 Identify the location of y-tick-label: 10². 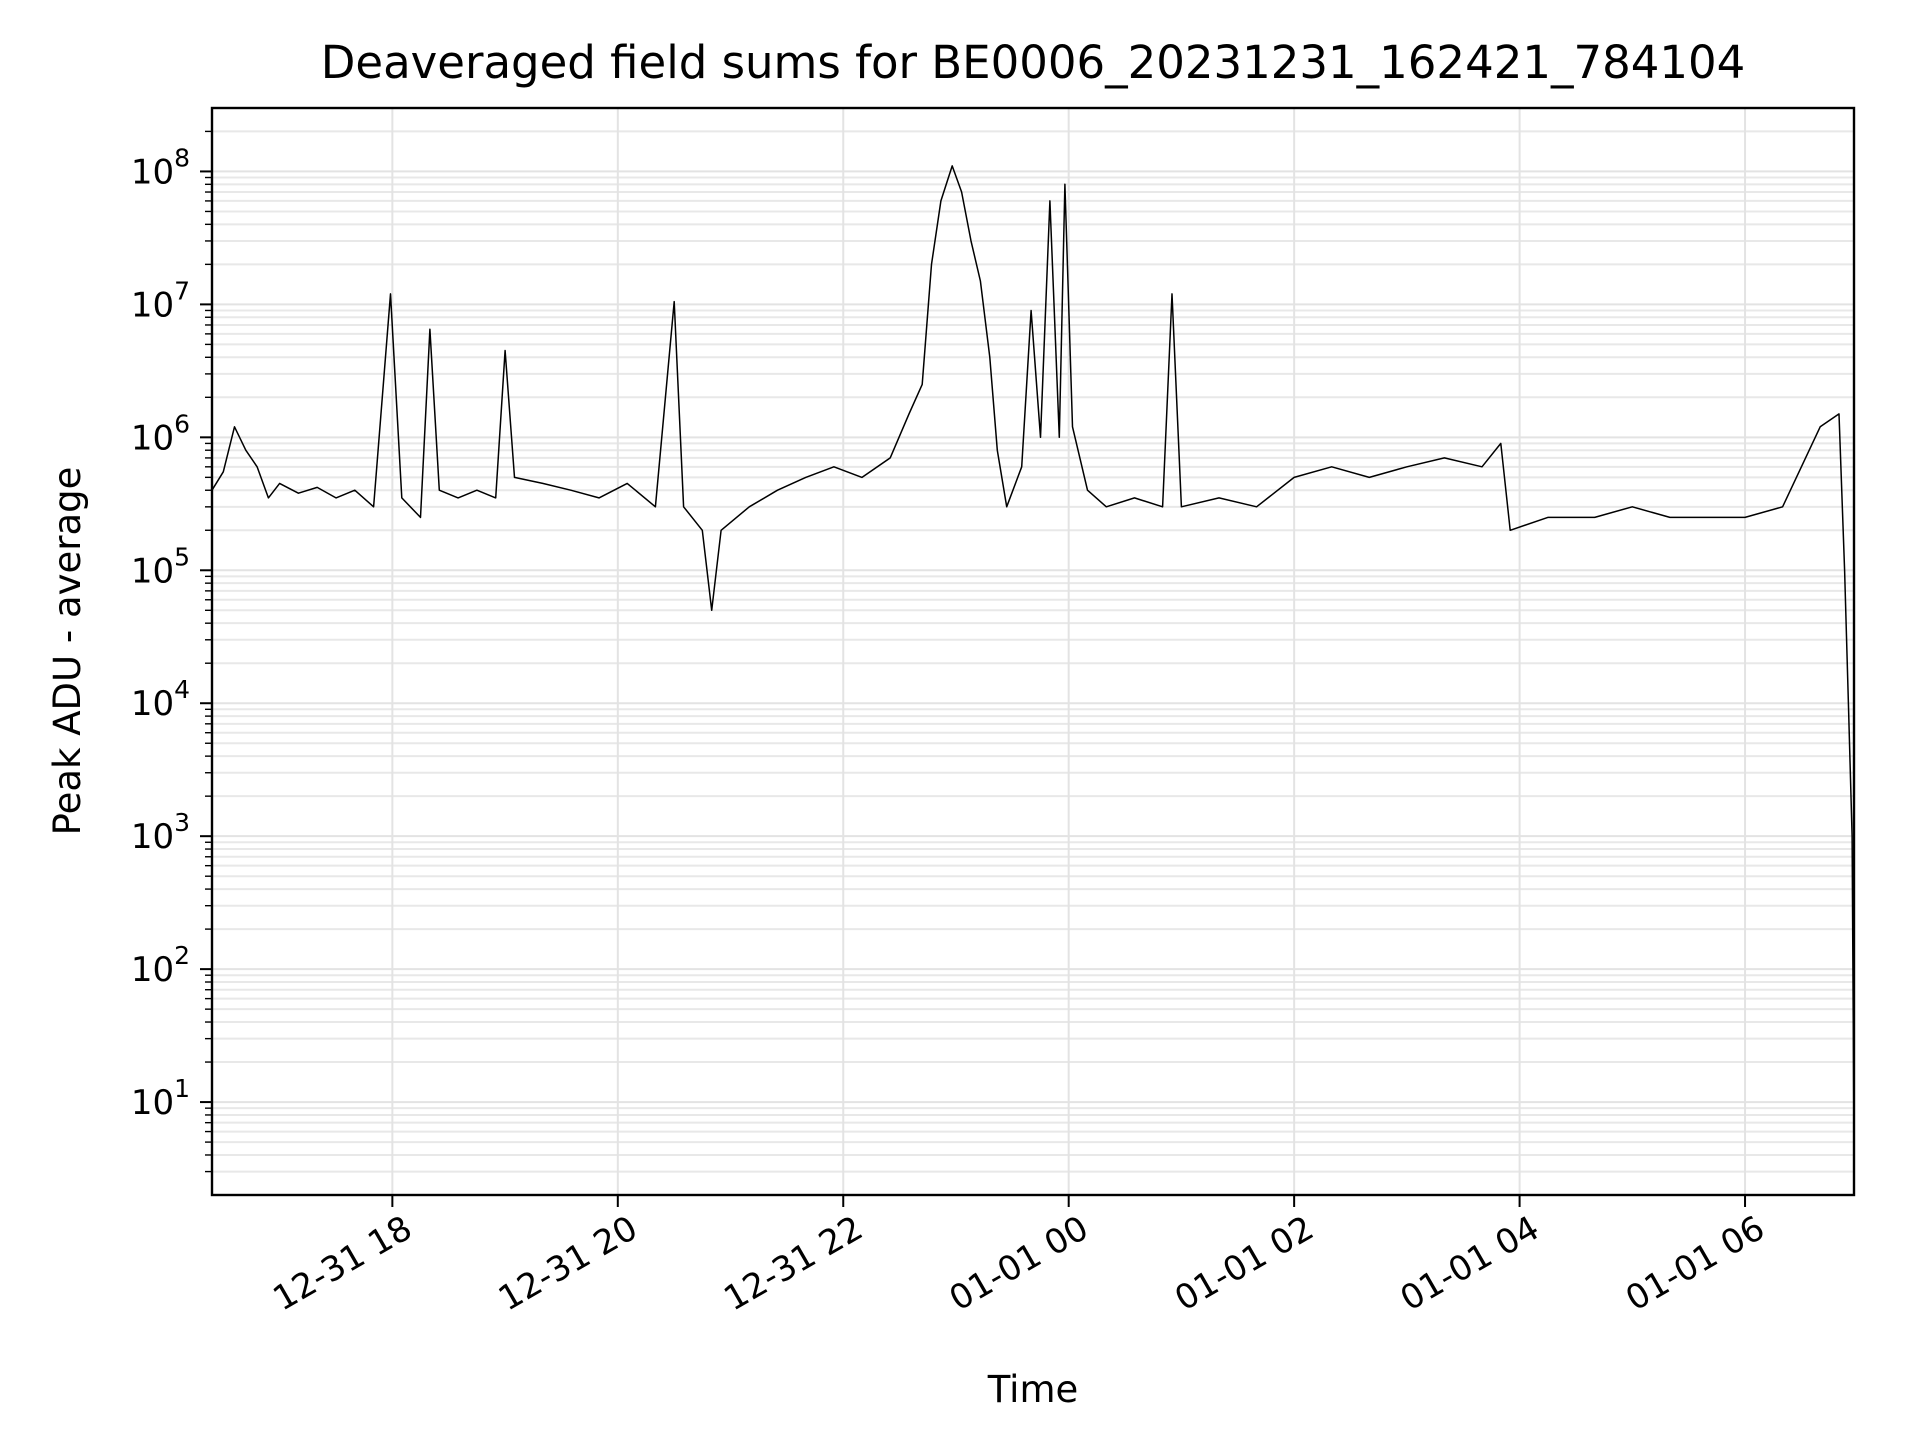
(160, 965).